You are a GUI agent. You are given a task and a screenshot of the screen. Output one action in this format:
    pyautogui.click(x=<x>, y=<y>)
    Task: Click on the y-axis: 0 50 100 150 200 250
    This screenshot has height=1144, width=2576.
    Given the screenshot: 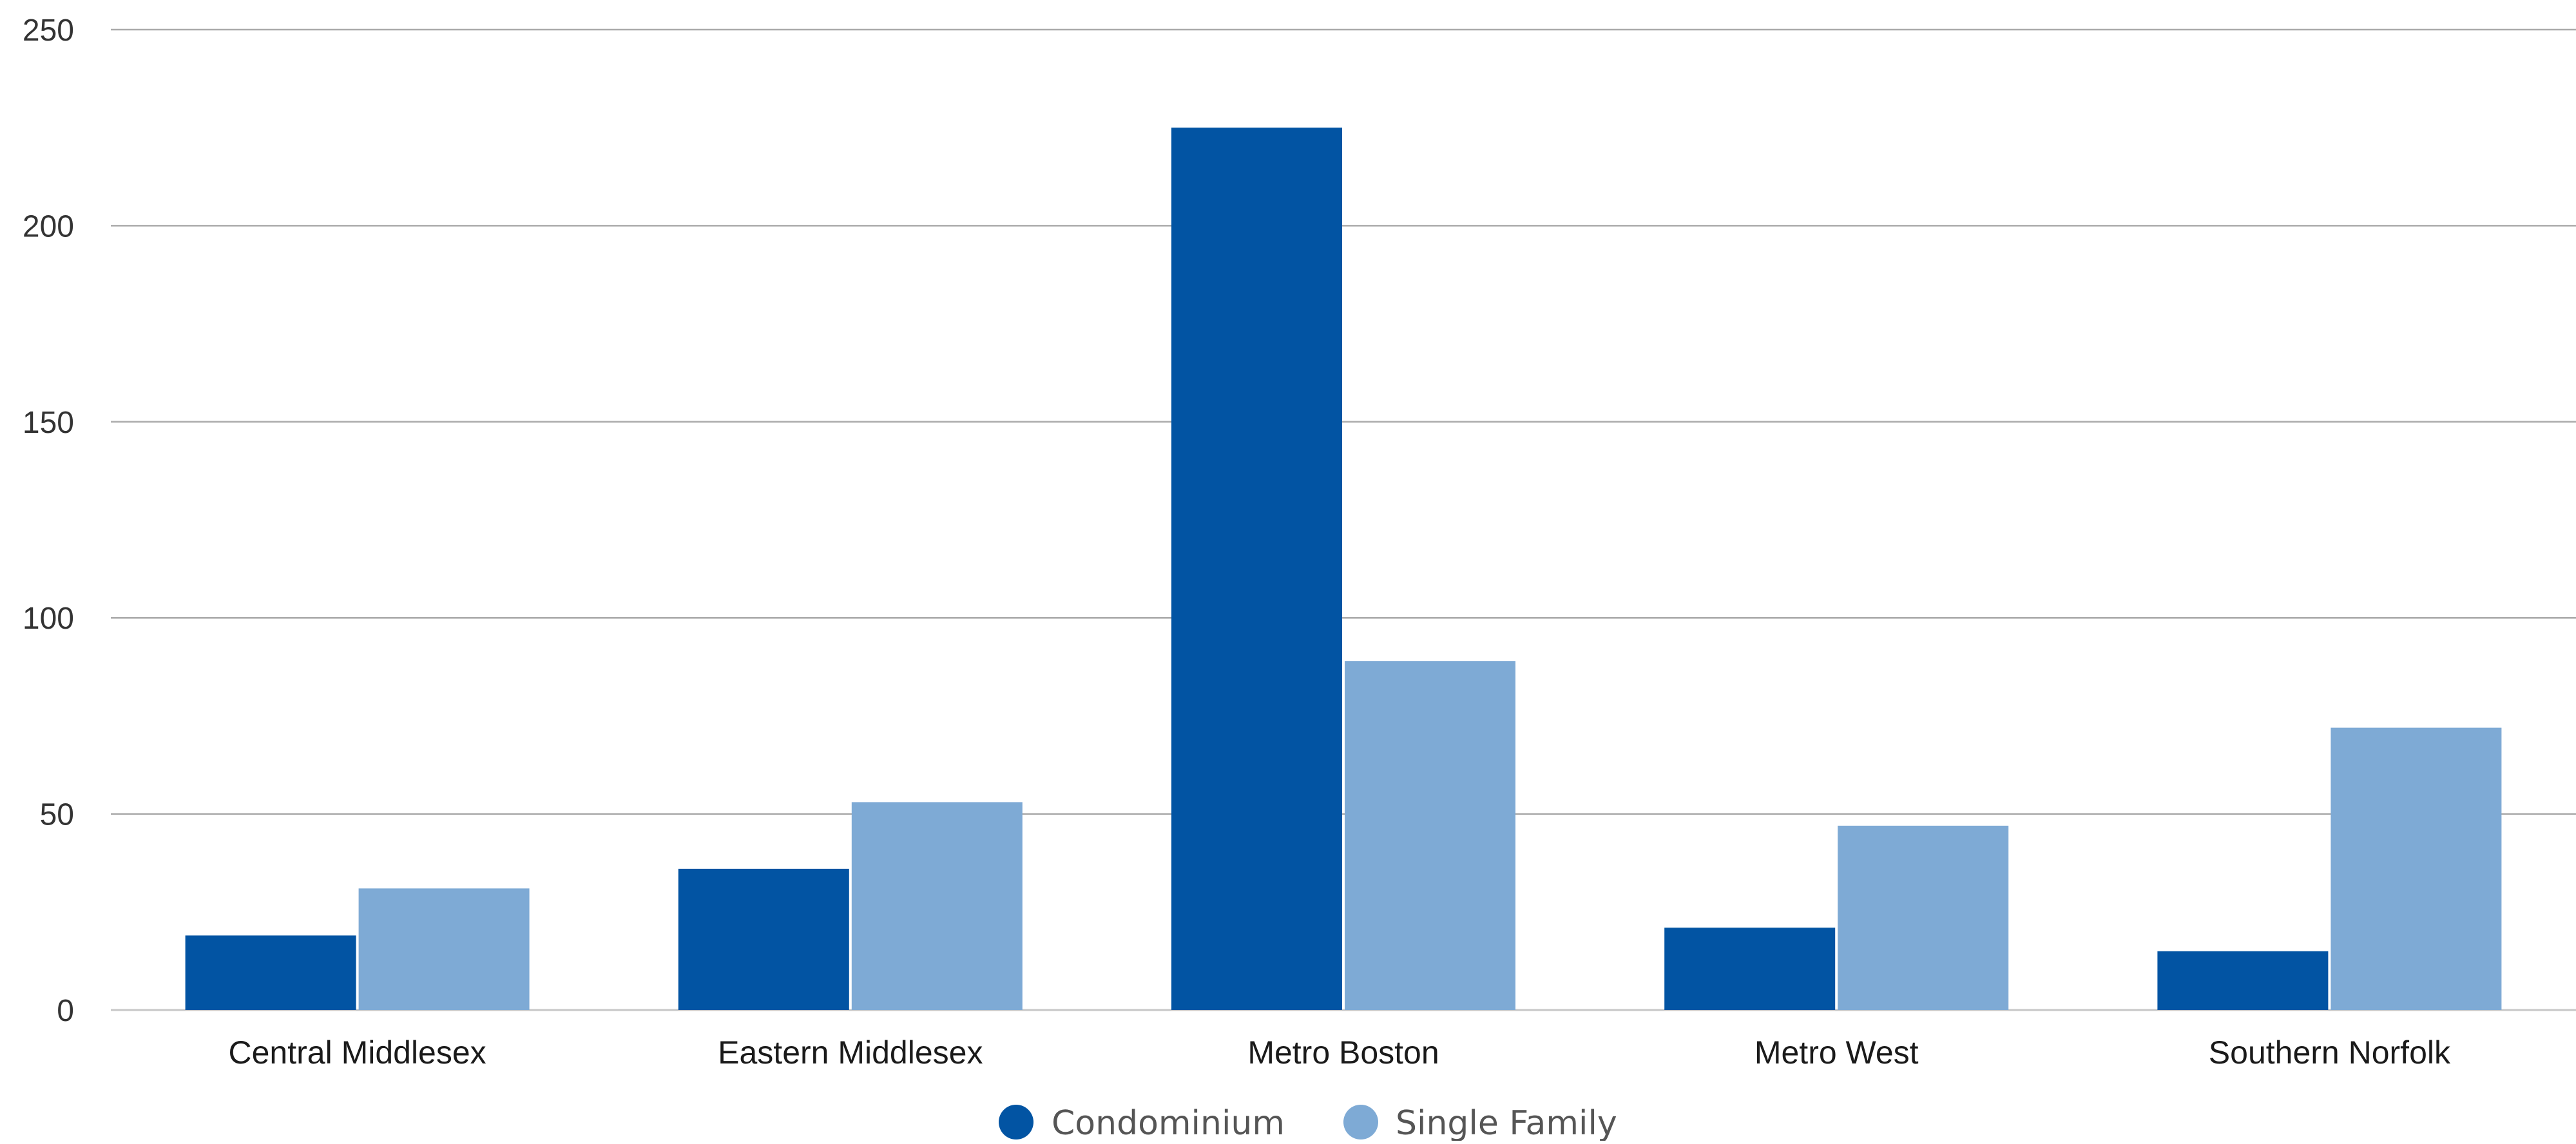 What is the action you would take?
    pyautogui.click(x=49, y=521)
    